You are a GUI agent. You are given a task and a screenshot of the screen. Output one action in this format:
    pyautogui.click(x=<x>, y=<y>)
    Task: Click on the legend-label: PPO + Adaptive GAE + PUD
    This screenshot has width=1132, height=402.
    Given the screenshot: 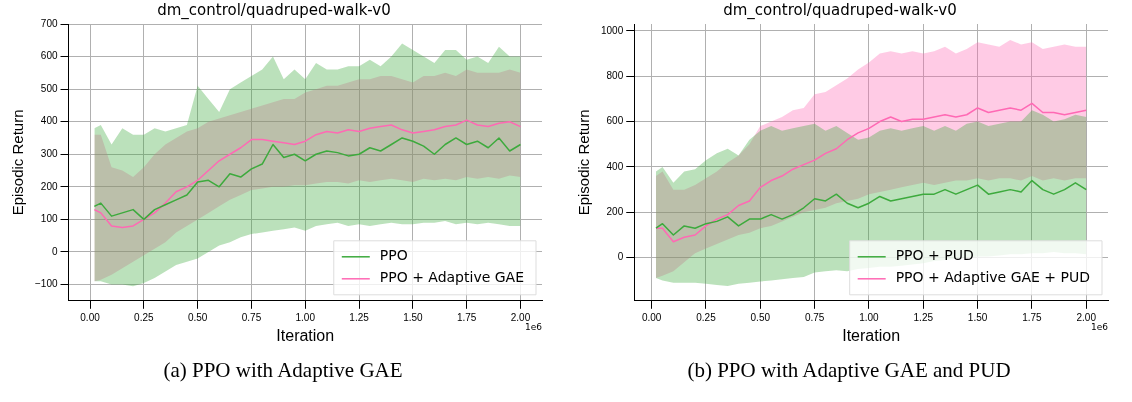 What is the action you would take?
    pyautogui.click(x=993, y=277)
    